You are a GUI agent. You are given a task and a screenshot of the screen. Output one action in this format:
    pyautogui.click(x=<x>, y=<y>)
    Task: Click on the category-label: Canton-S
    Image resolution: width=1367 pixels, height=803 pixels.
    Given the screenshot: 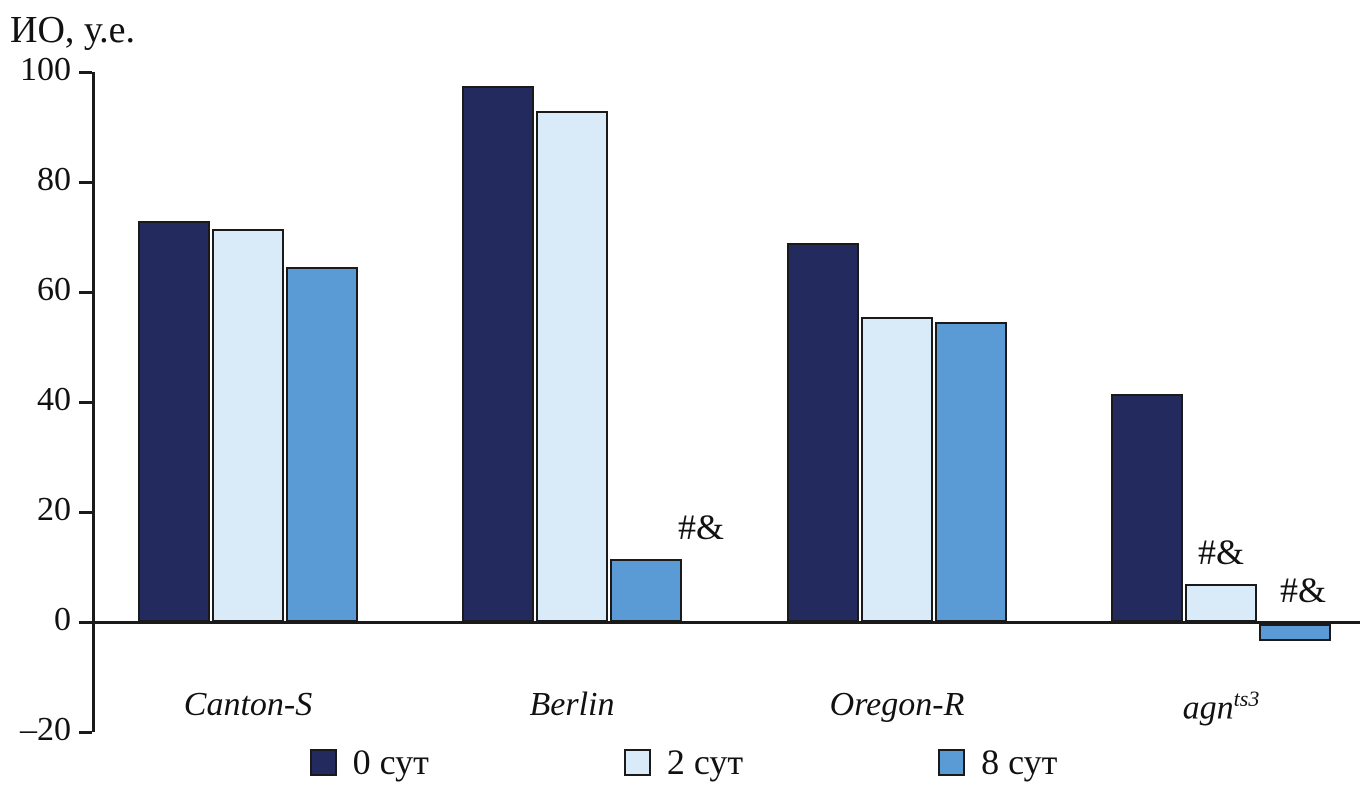 What is the action you would take?
    pyautogui.click(x=248, y=705)
    